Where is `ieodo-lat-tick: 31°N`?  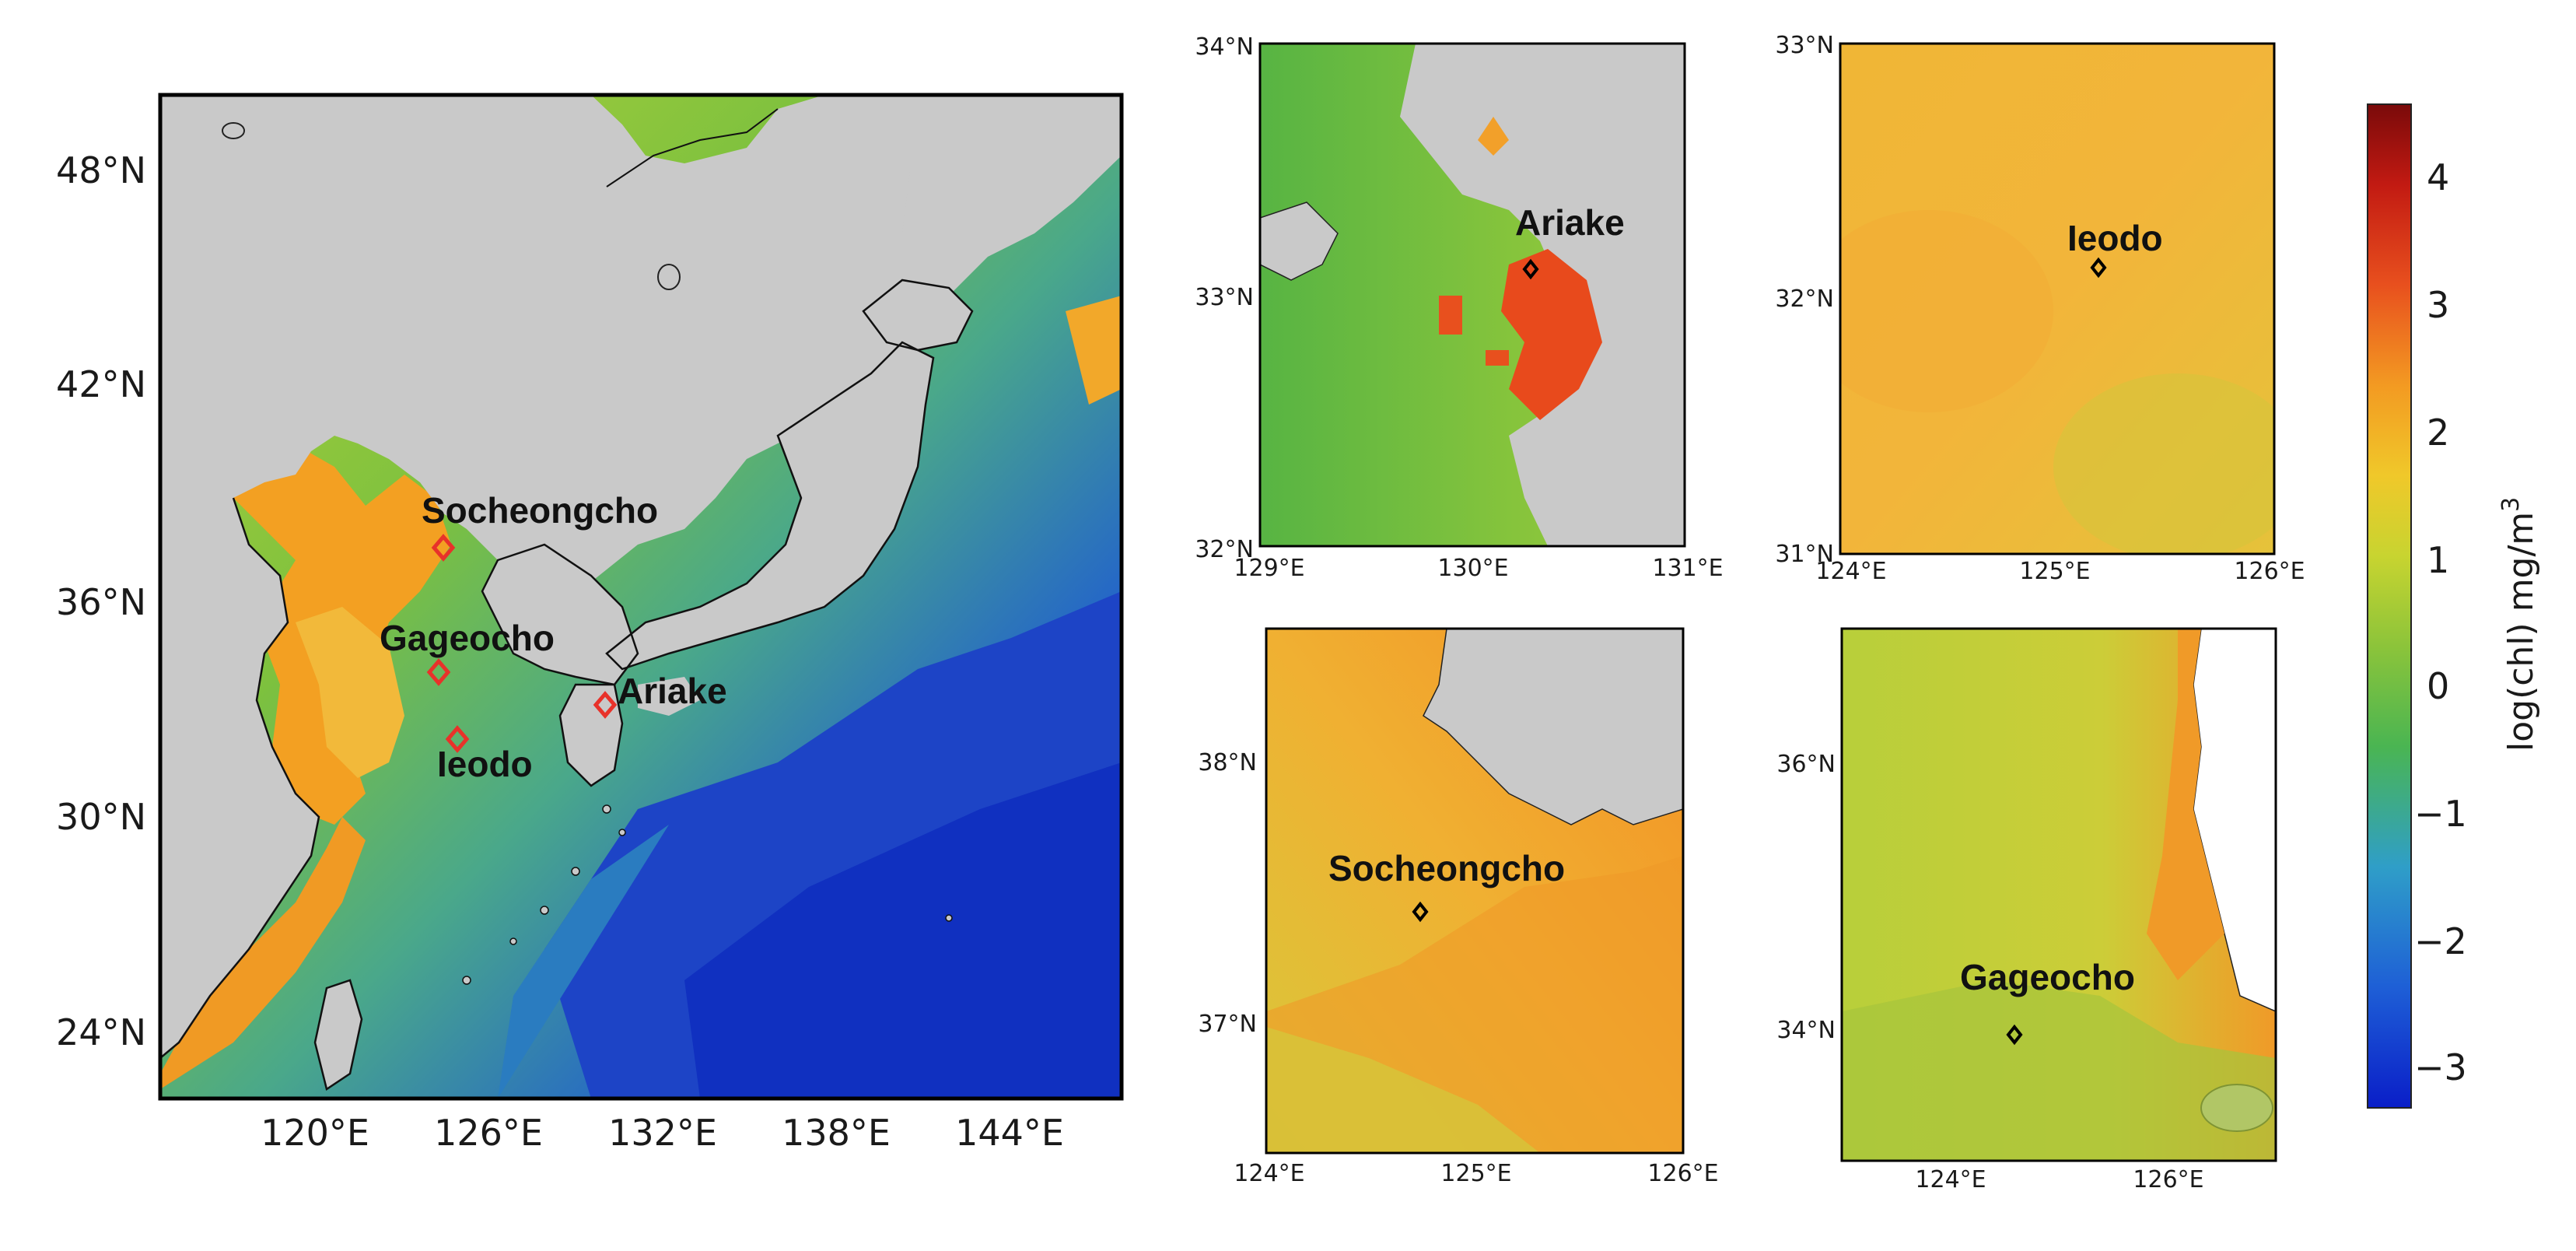 ieodo-lat-tick: 31°N is located at coordinates (1805, 554).